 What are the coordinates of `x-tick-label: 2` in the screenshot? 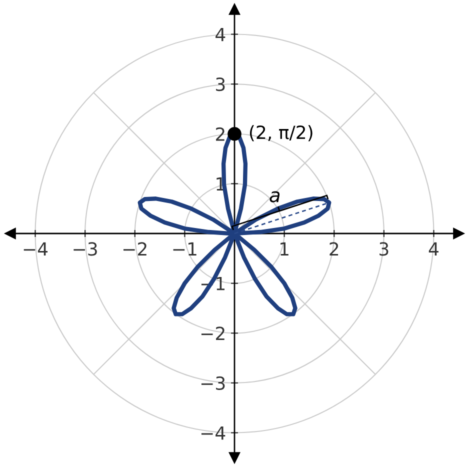 It's located at (334, 249).